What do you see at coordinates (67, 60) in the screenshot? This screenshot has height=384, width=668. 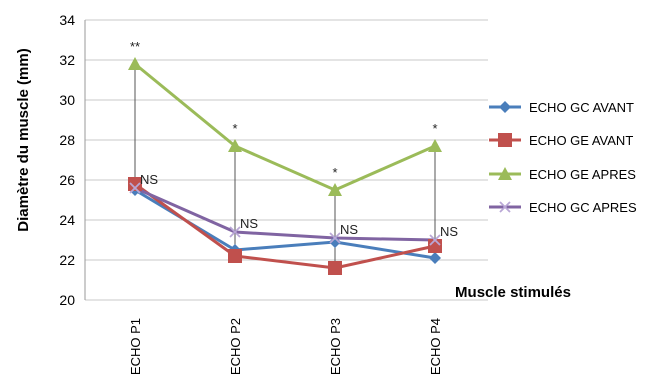 I see `y-tick-label: 32` at bounding box center [67, 60].